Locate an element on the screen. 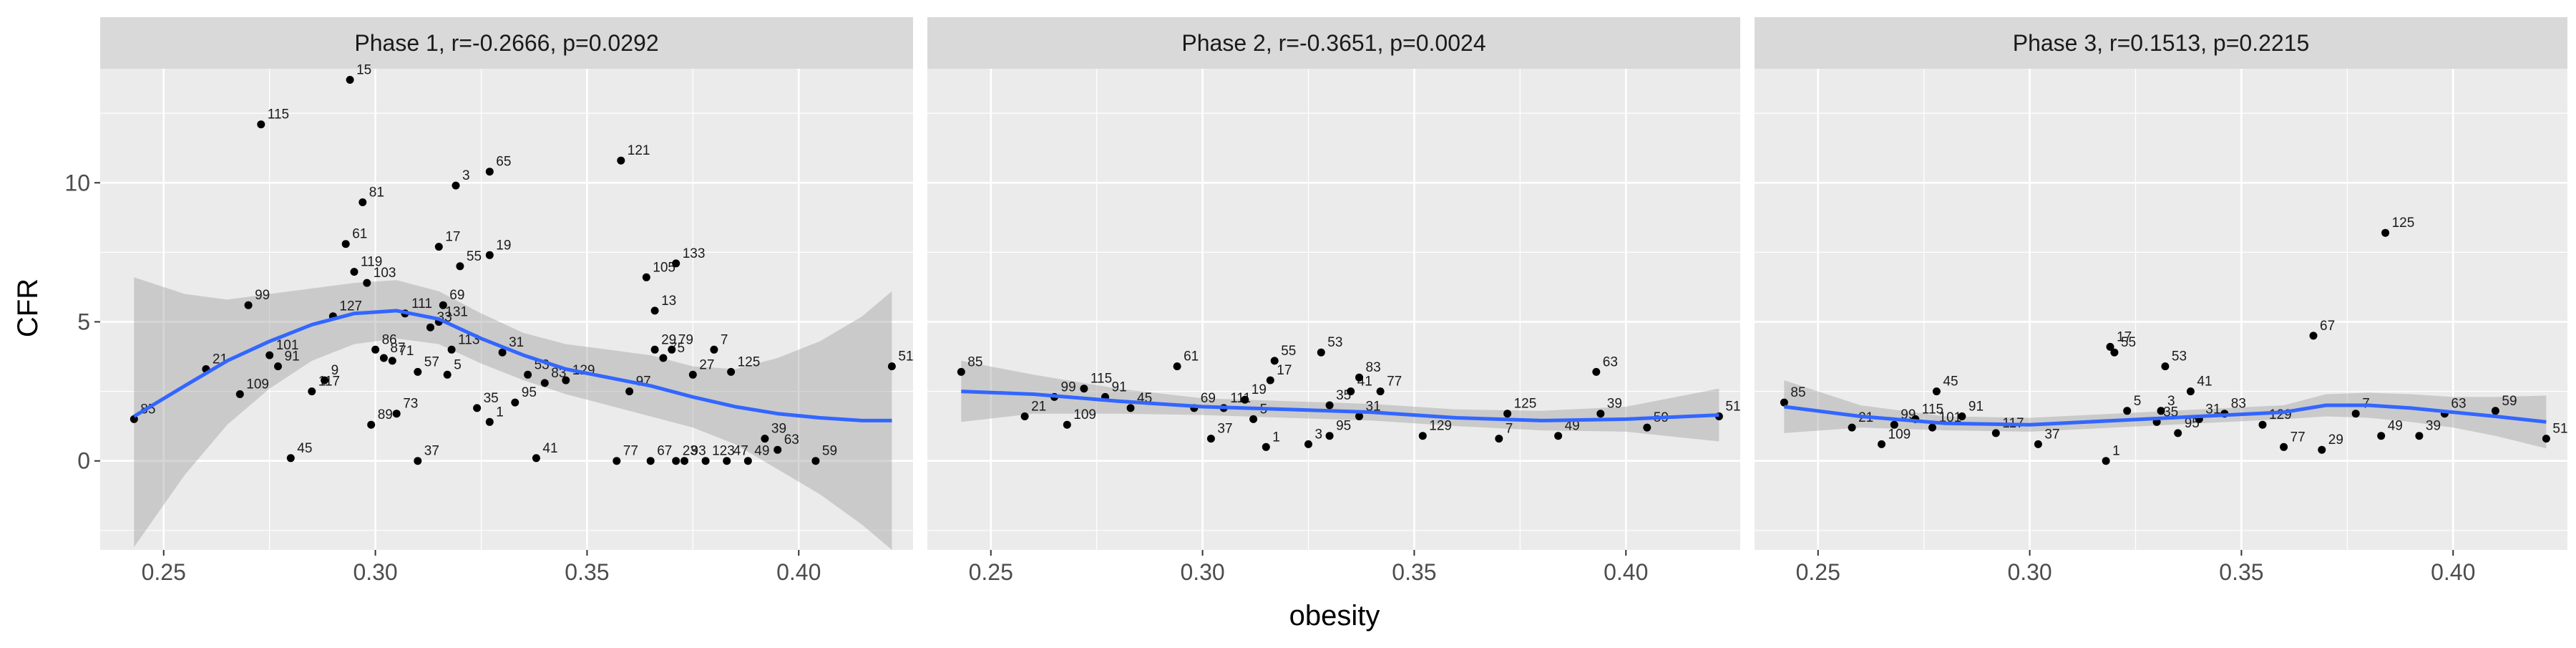  point-label: 79 is located at coordinates (685, 340).